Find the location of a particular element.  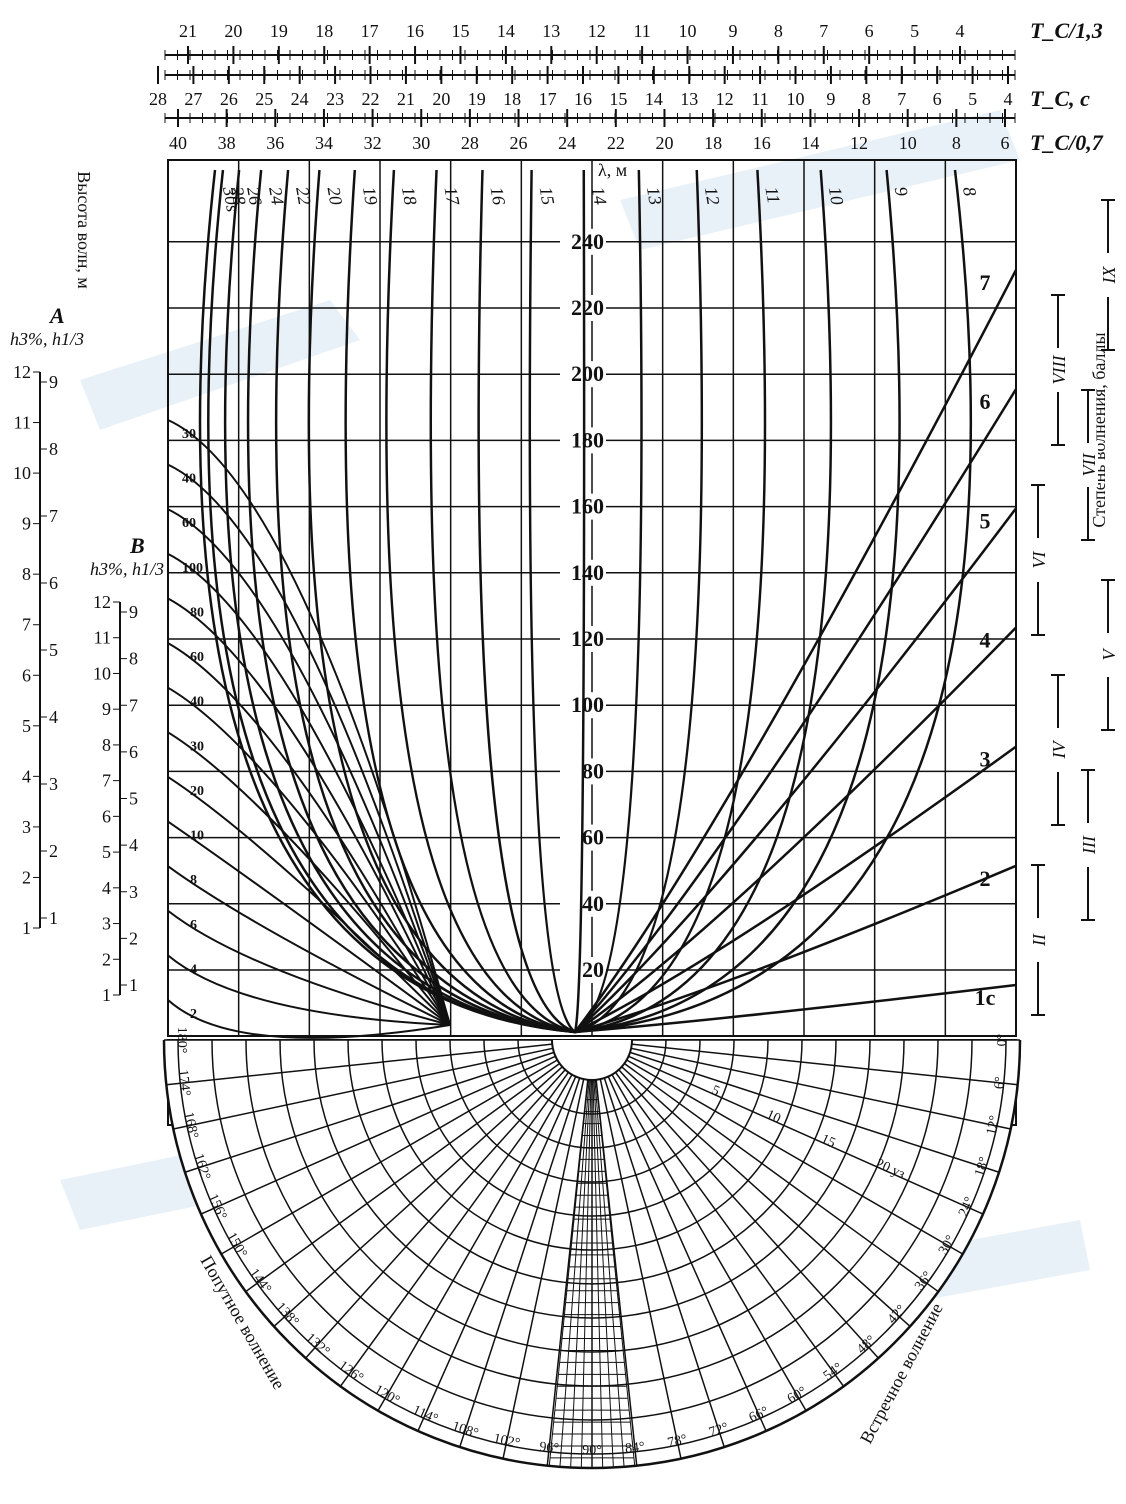

scale-tick-label: 14 is located at coordinates (810, 143).